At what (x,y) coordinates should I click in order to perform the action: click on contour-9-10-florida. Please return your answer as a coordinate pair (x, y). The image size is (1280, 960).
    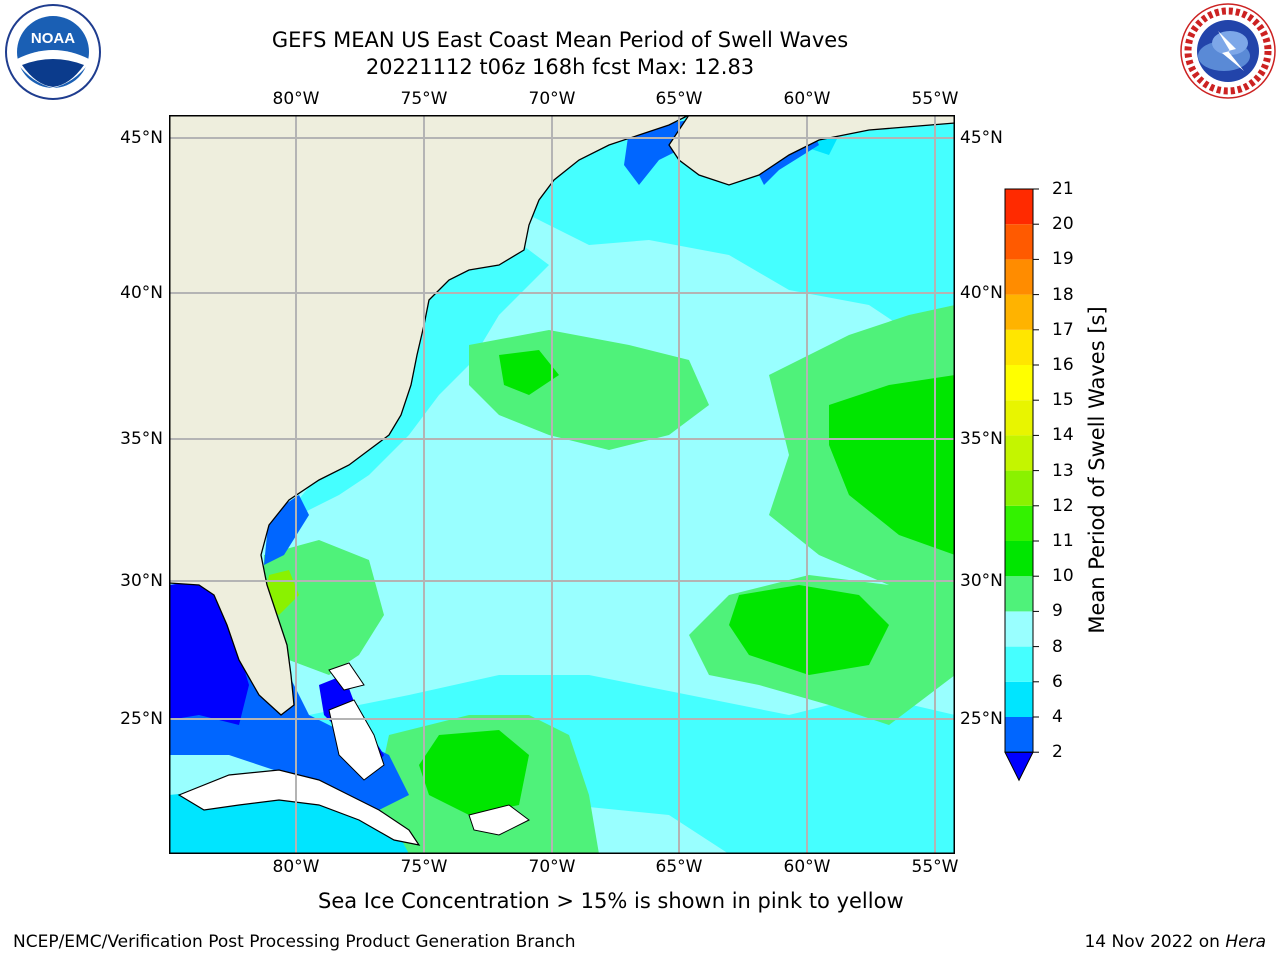
    Looking at the image, I should click on (324, 607).